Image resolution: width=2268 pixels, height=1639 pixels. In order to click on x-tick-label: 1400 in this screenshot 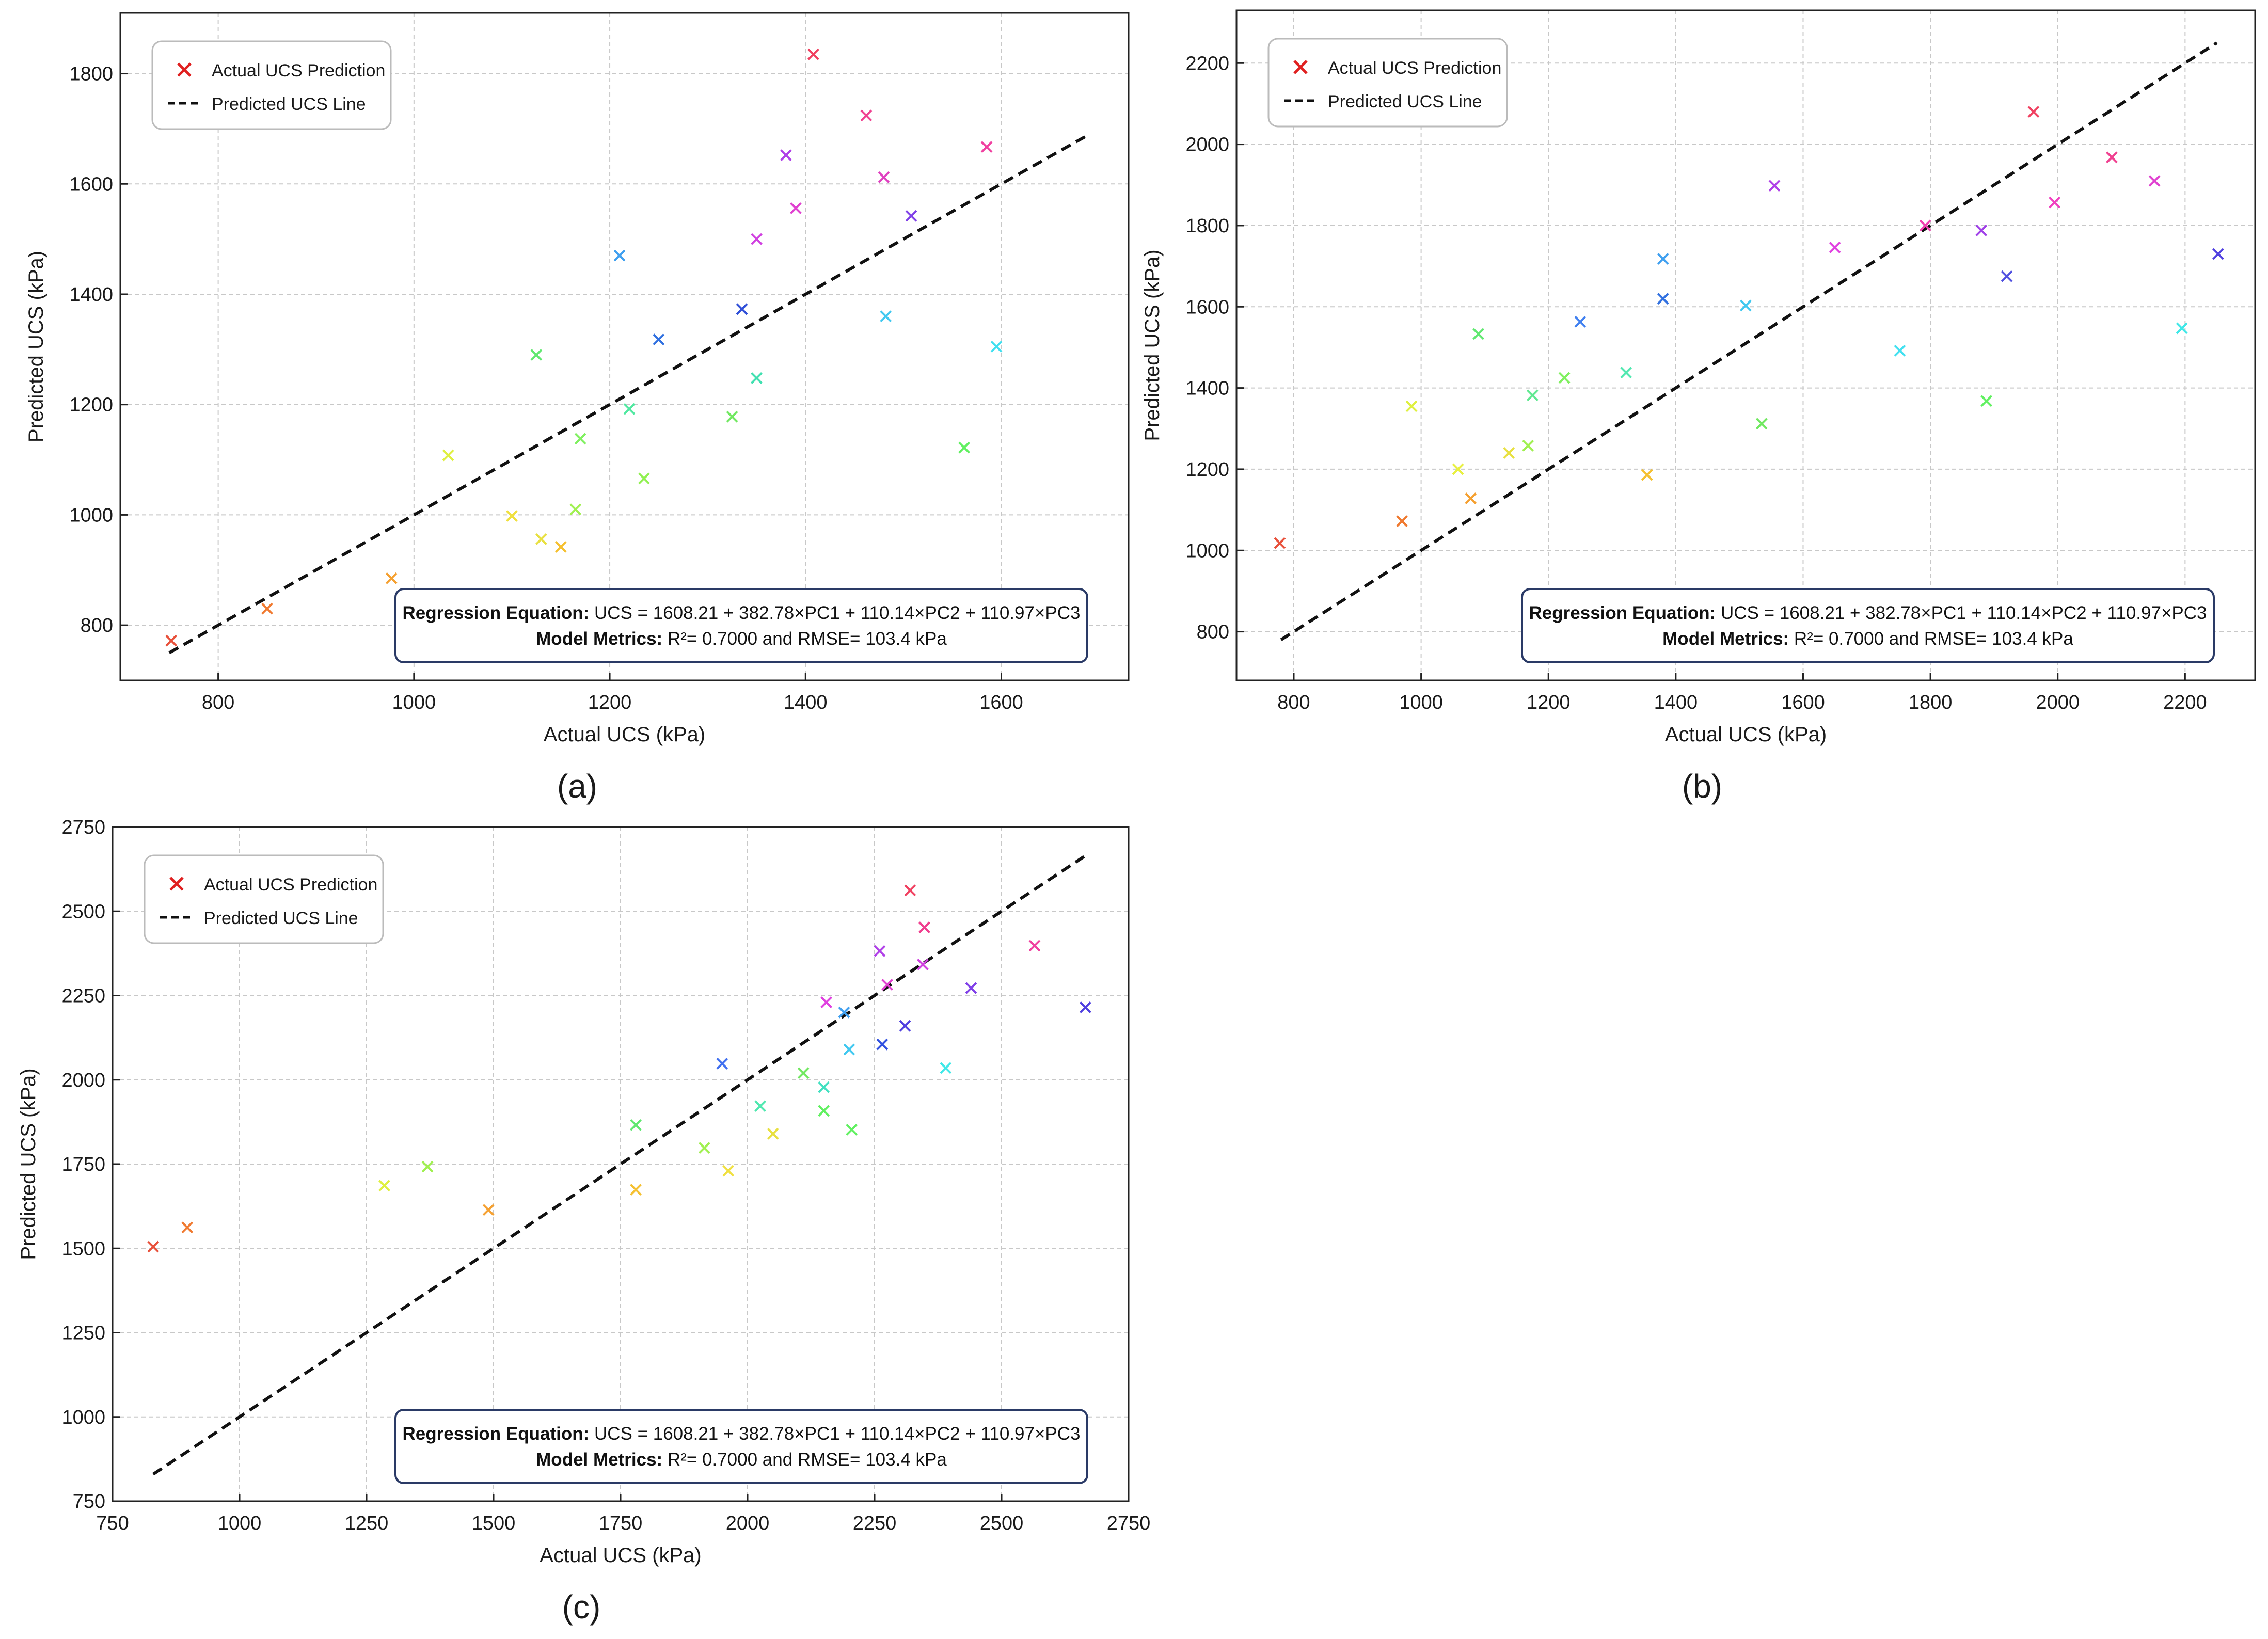, I will do `click(1676, 703)`.